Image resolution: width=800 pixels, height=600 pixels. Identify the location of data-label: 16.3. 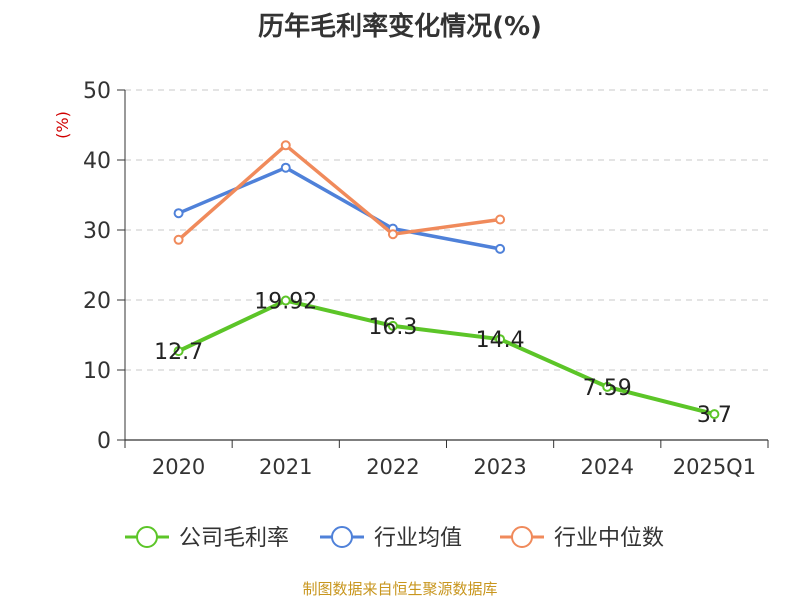
(392, 327).